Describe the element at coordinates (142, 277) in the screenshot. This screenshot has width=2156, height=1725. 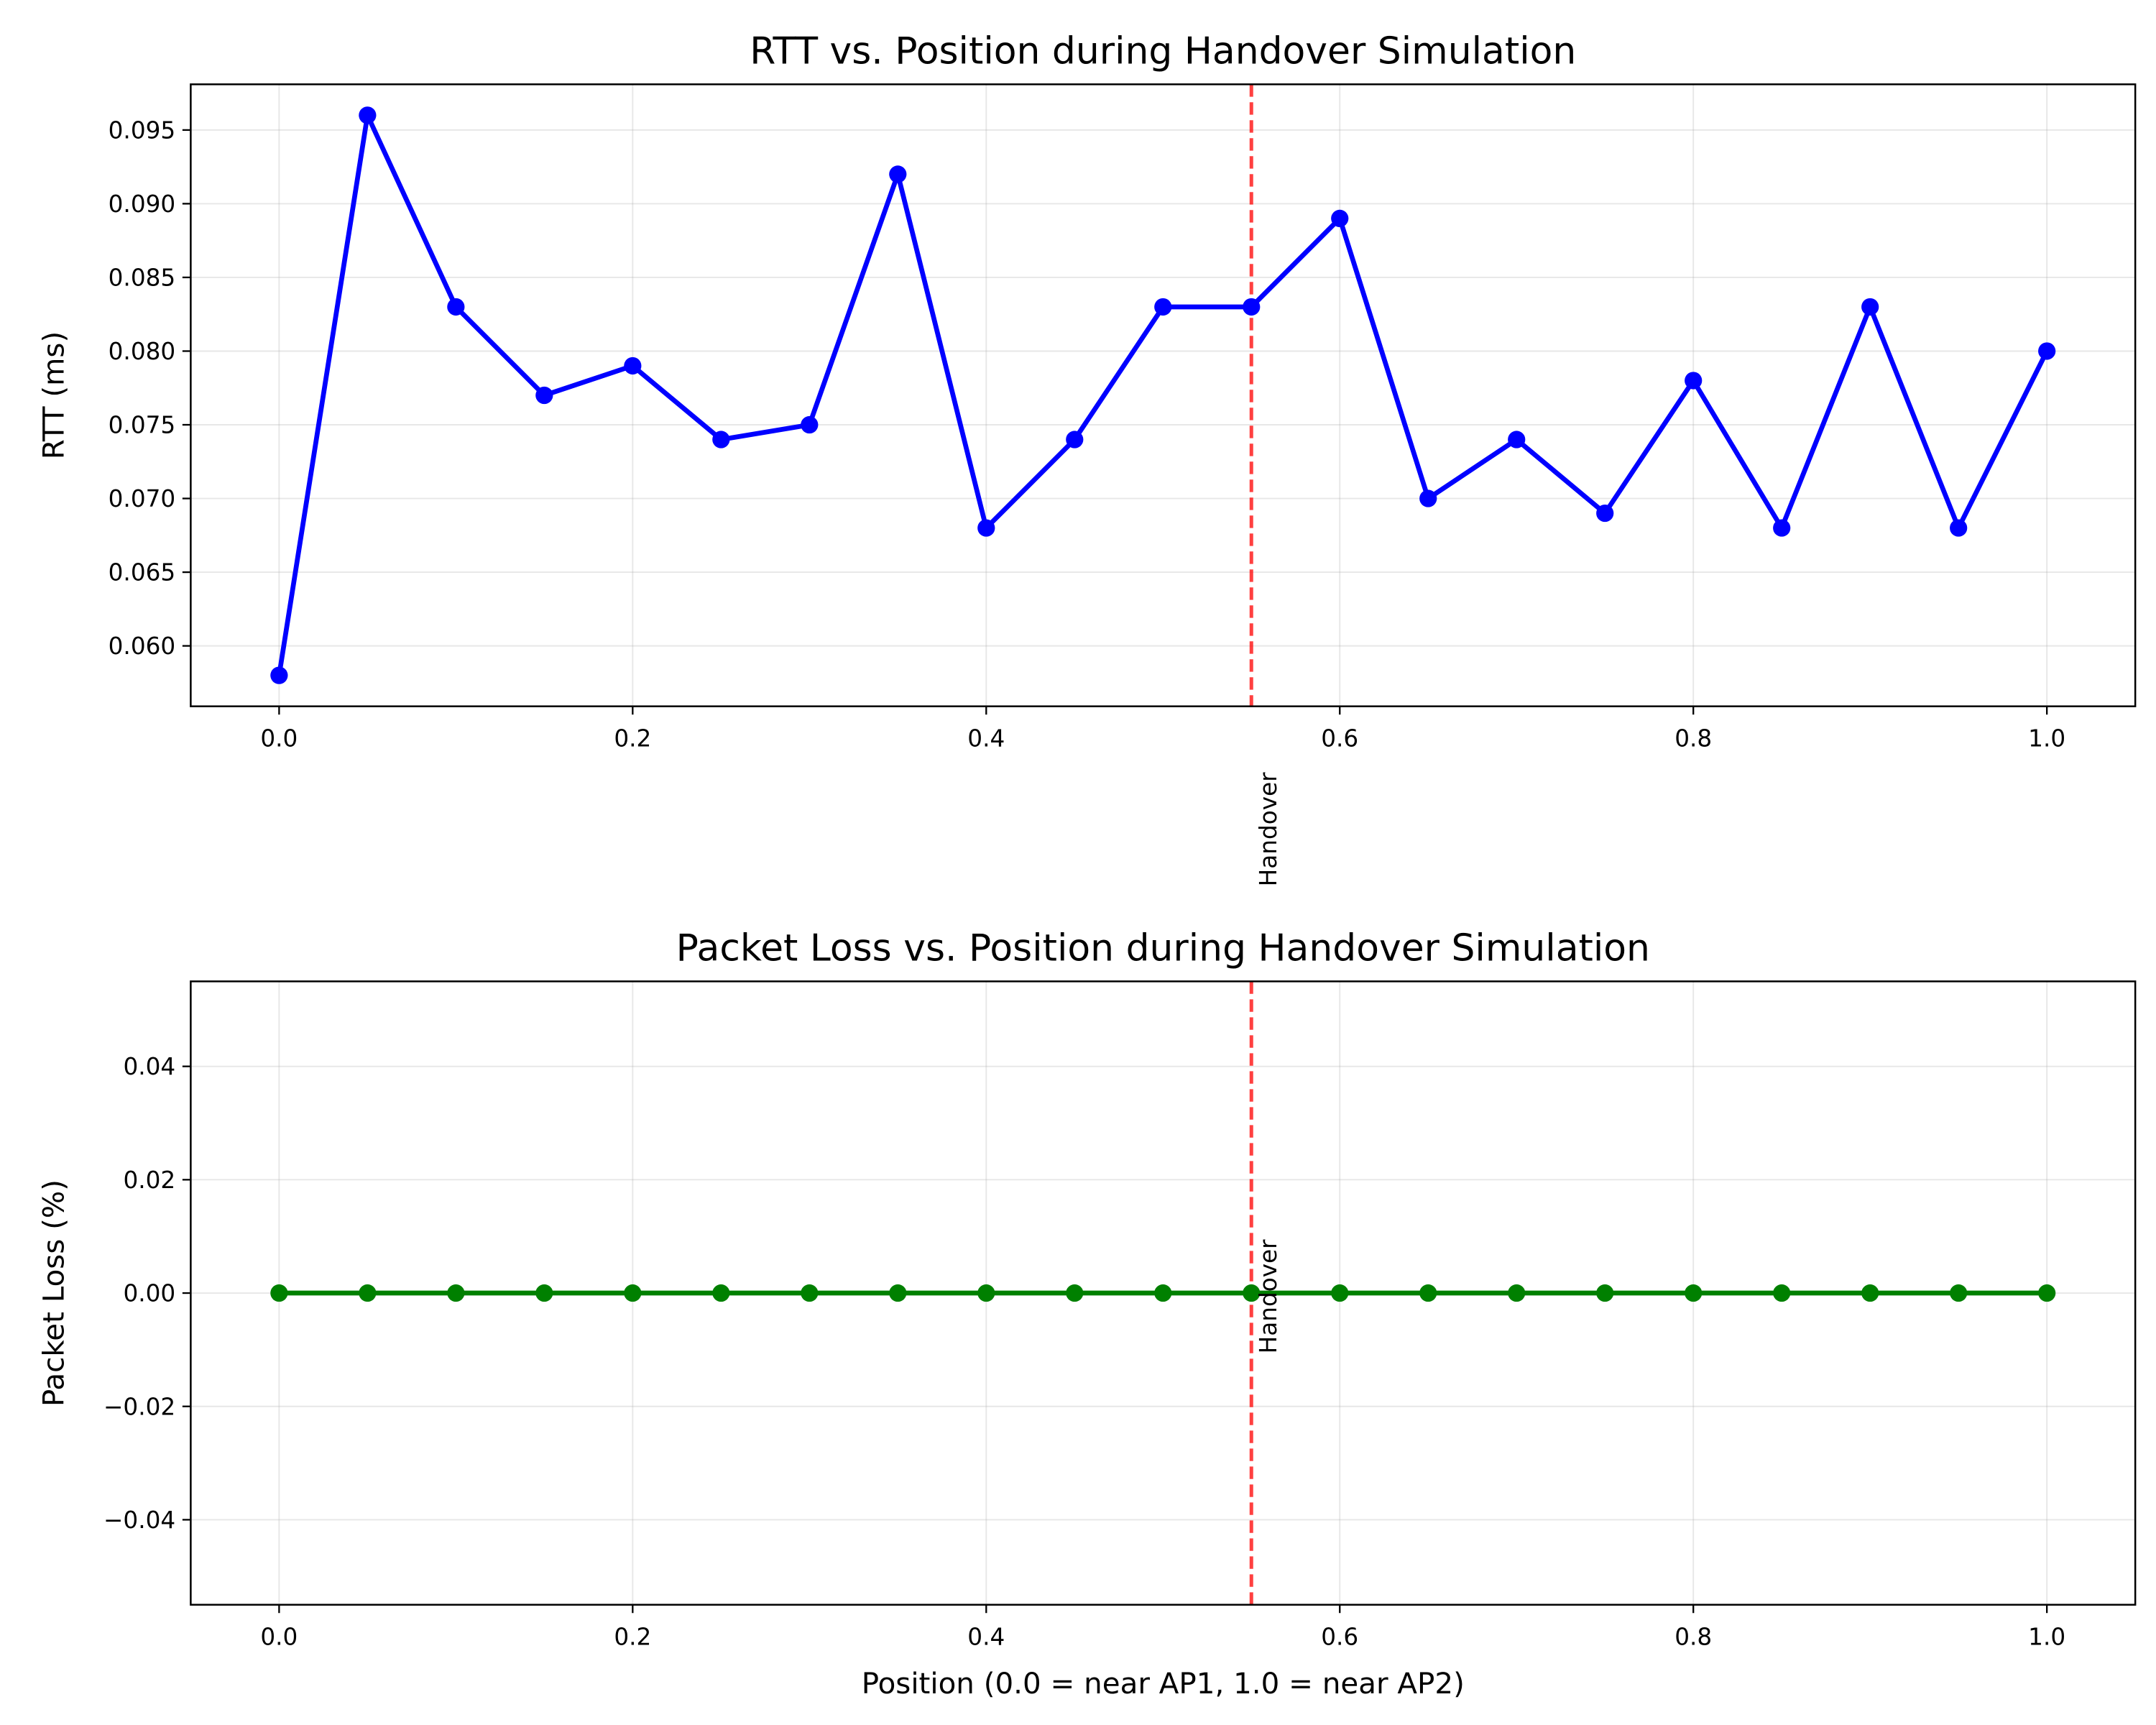
I see `rtt-y-tick-label: 0.085` at that location.